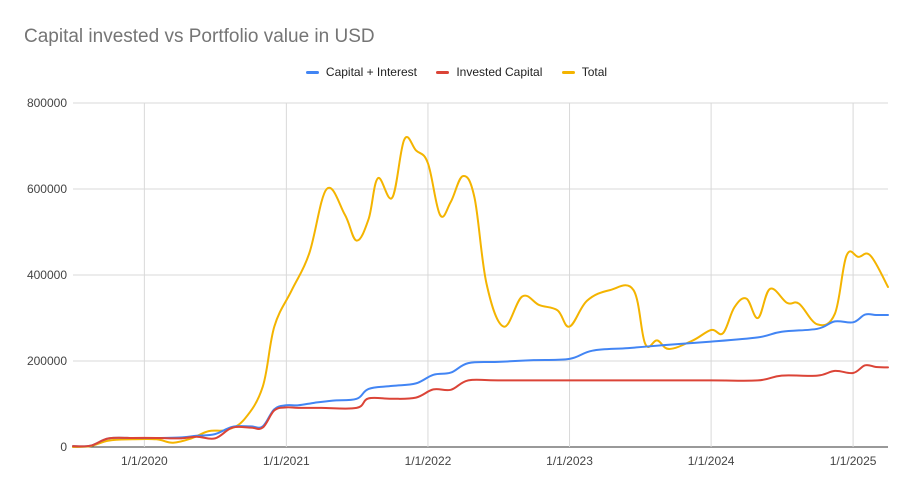 The height and width of the screenshot is (492, 913). Describe the element at coordinates (371, 71) in the screenshot. I see `legend-label-capital-interest: Capital + Interest` at that location.